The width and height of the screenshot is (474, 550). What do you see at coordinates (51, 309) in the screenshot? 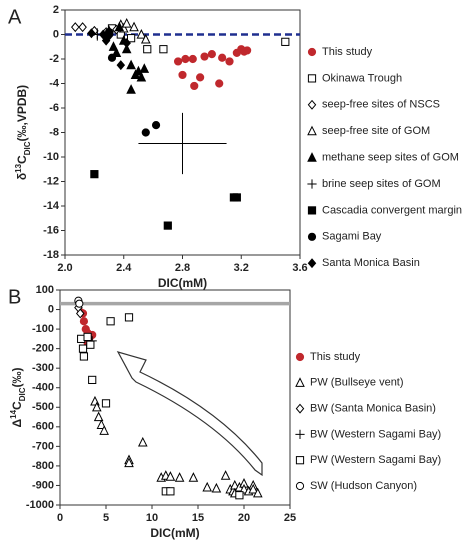
I see `y-tick-label: 0` at bounding box center [51, 309].